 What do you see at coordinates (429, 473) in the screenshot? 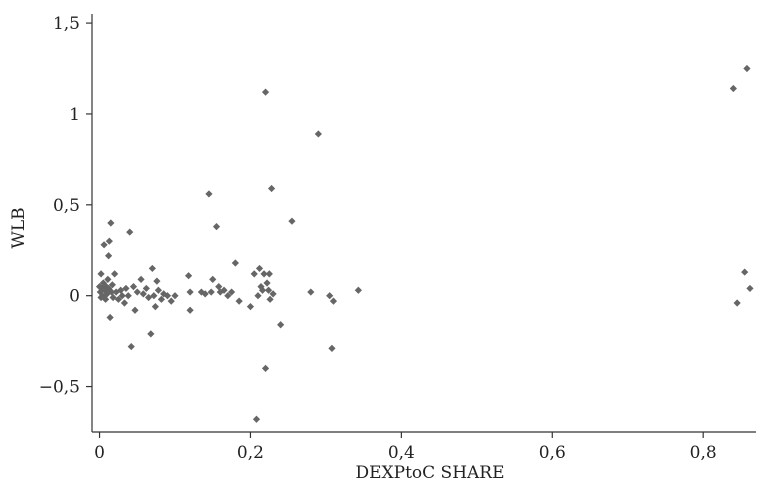
I see `x-axis-label: DEXPtoC SHARE` at bounding box center [429, 473].